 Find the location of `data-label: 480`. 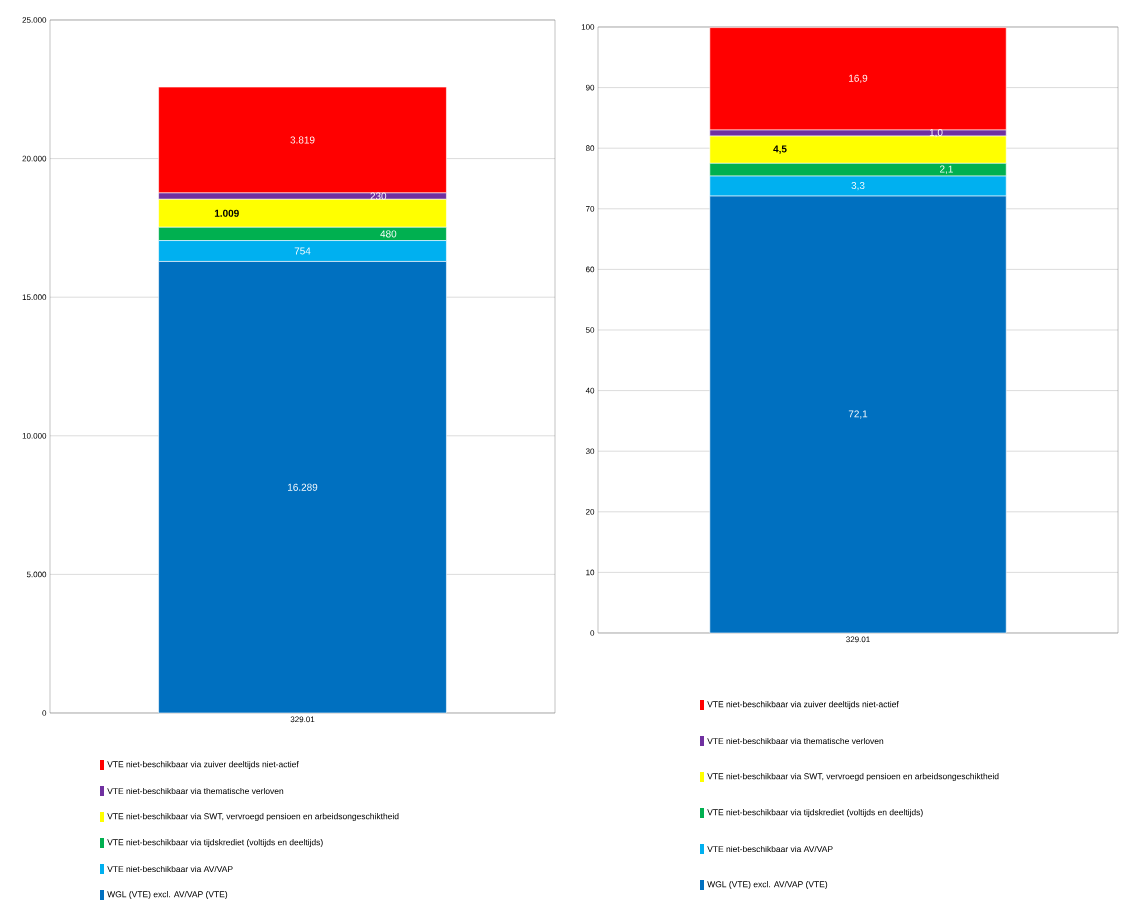

data-label: 480 is located at coordinates (388, 234).